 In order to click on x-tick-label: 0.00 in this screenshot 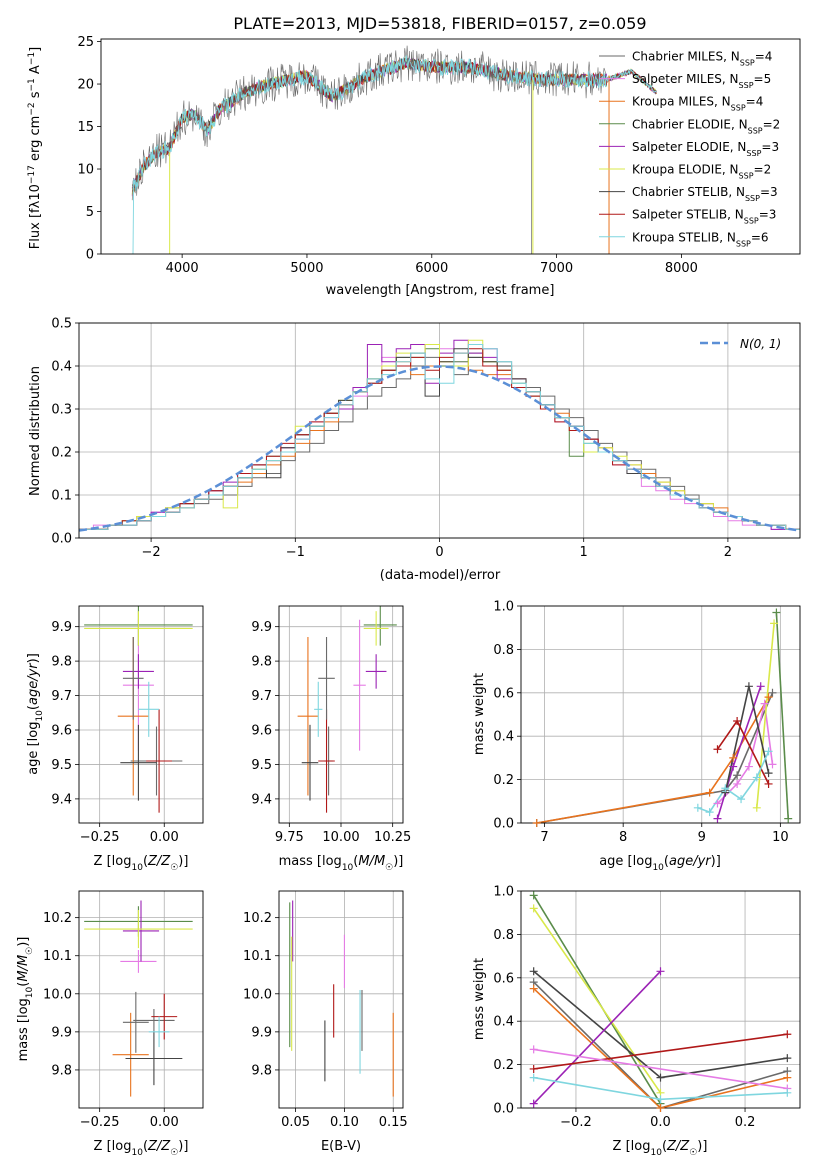, I will do `click(164, 1122)`.